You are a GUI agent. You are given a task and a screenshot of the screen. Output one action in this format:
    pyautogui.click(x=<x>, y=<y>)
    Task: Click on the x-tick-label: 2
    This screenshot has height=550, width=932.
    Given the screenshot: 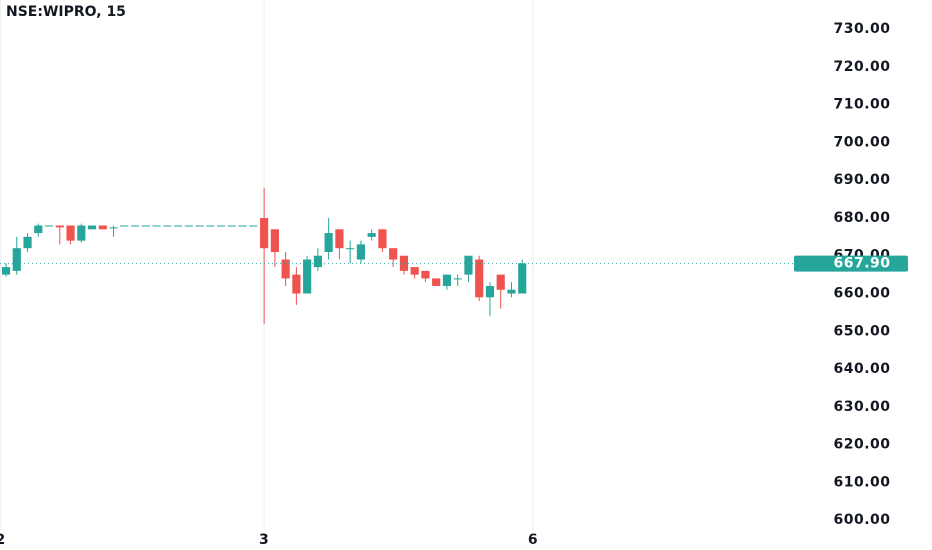 What is the action you would take?
    pyautogui.click(x=3, y=540)
    